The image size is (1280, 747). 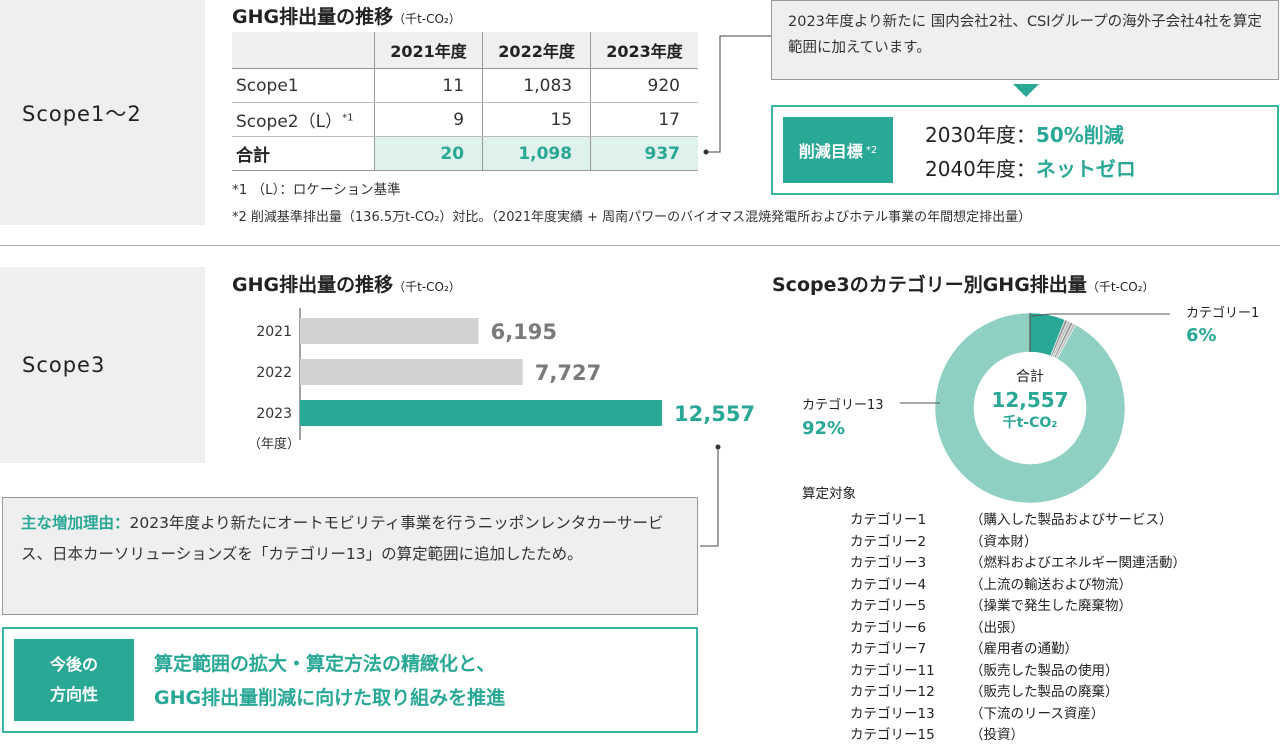 I want to click on list-item: カテゴリー5 （操業で発生した廃棄物）, so click(x=1018, y=607).